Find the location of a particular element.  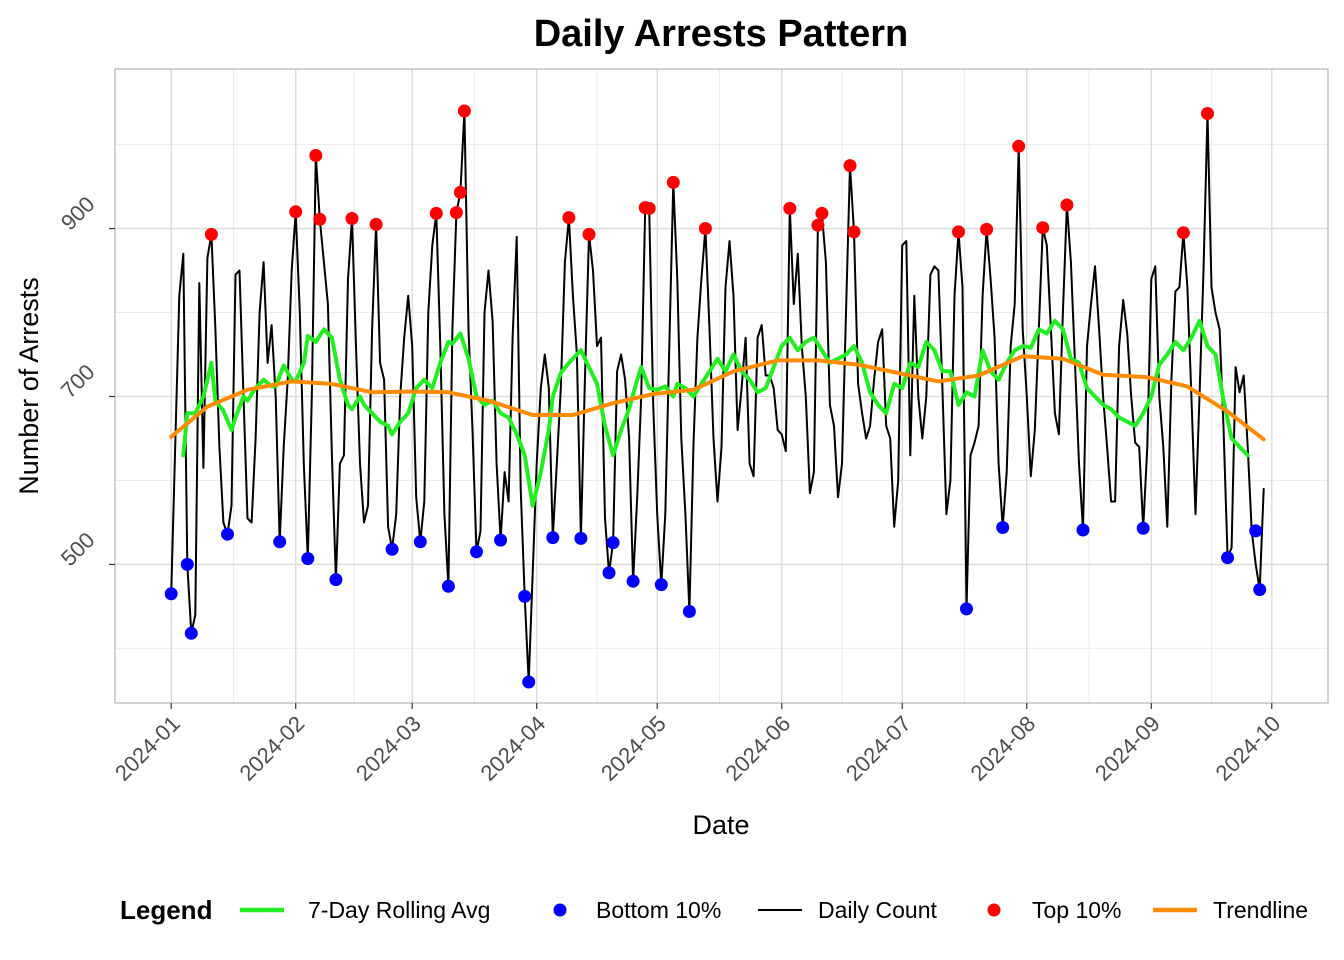

y-axis: 500 700 900 is located at coordinates (85, 381).